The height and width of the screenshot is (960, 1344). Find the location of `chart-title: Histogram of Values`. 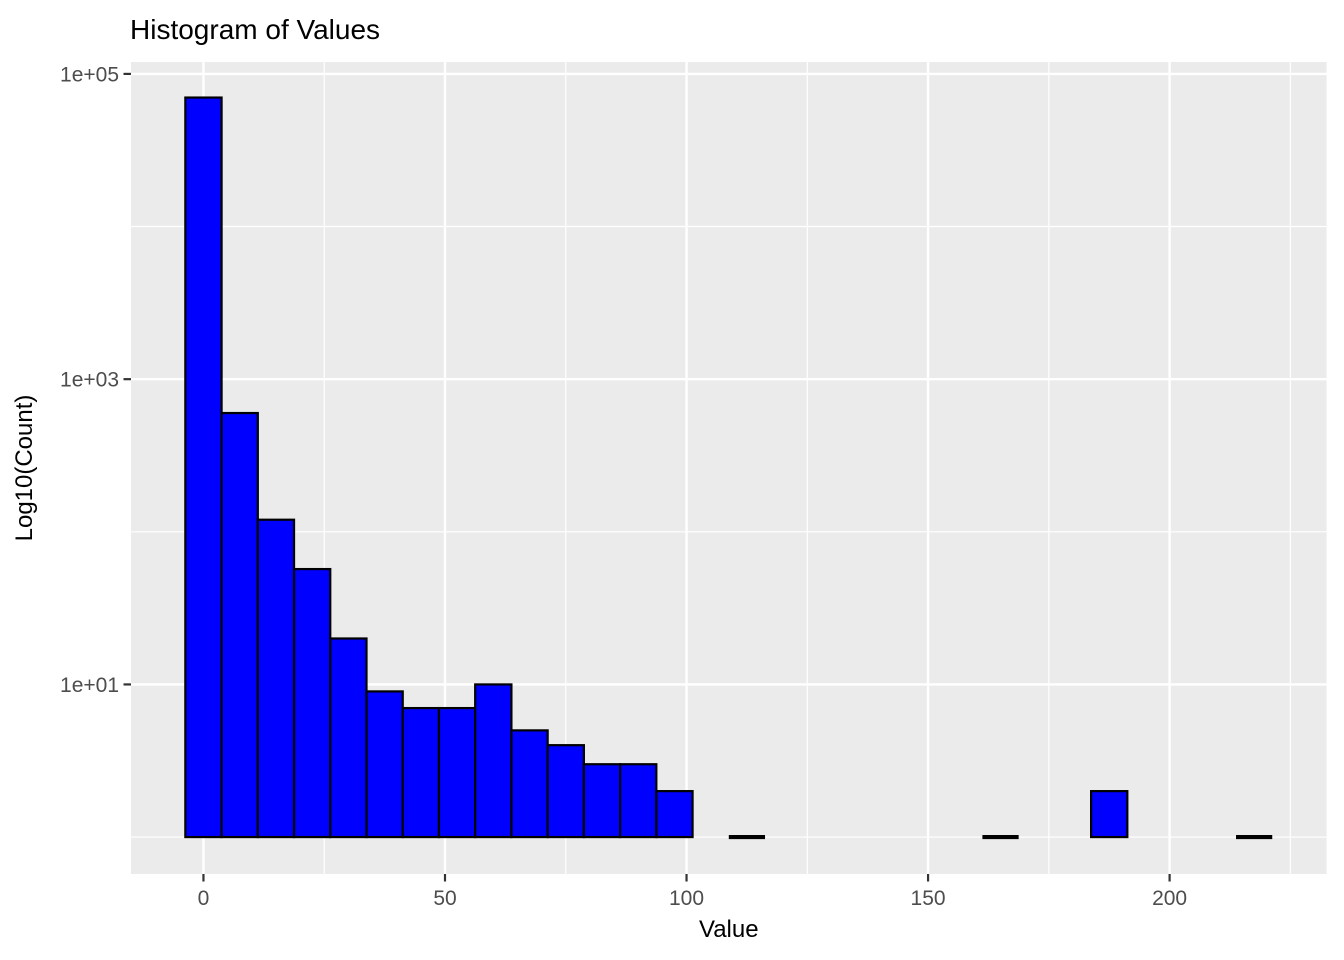

chart-title: Histogram of Values is located at coordinates (255, 29).